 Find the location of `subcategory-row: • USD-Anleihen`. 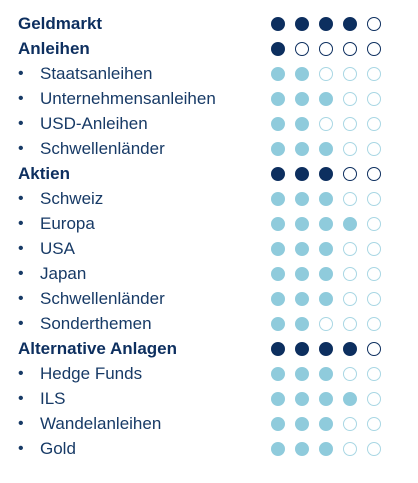

subcategory-row: • USD-Anleihen is located at coordinates (209, 123).